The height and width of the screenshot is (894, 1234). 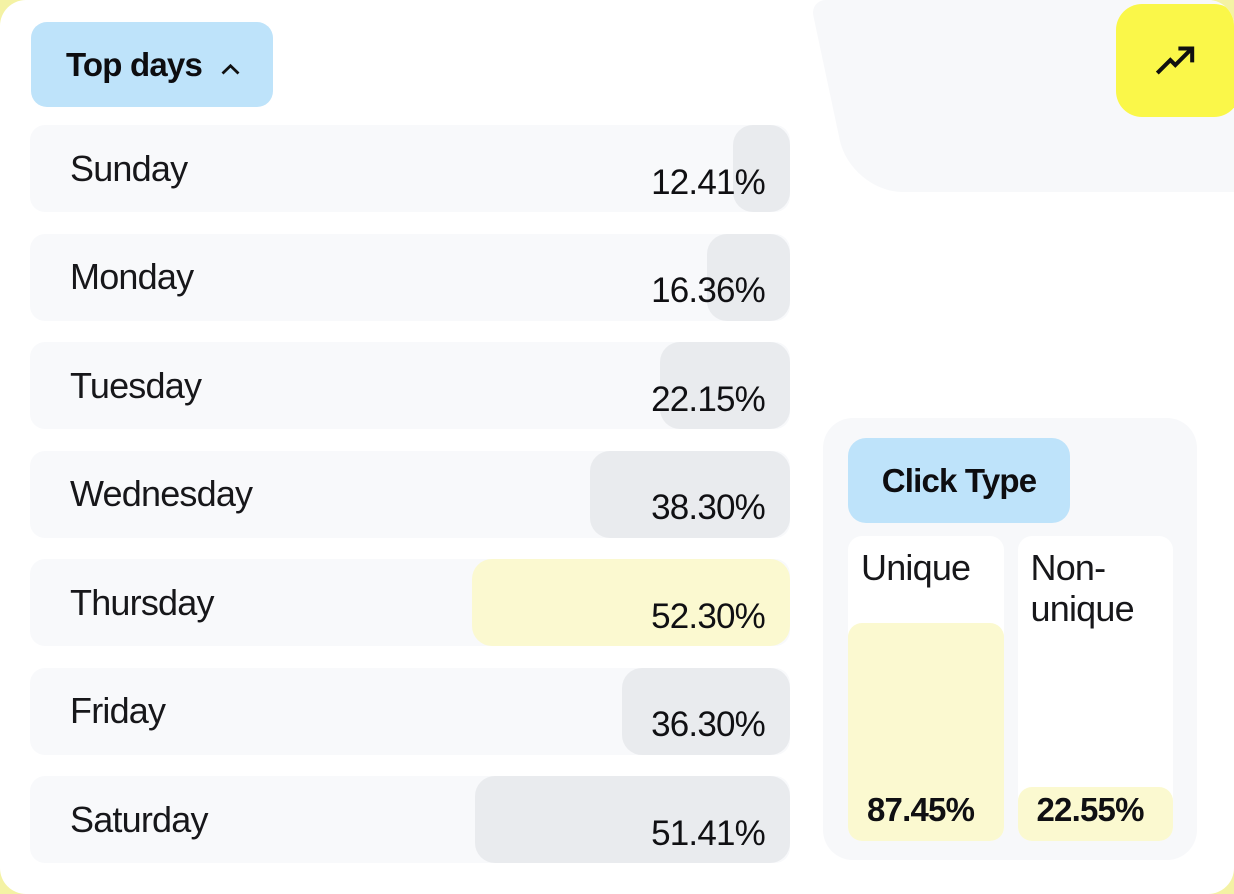 I want to click on day-label: Thursday, so click(x=142, y=602).